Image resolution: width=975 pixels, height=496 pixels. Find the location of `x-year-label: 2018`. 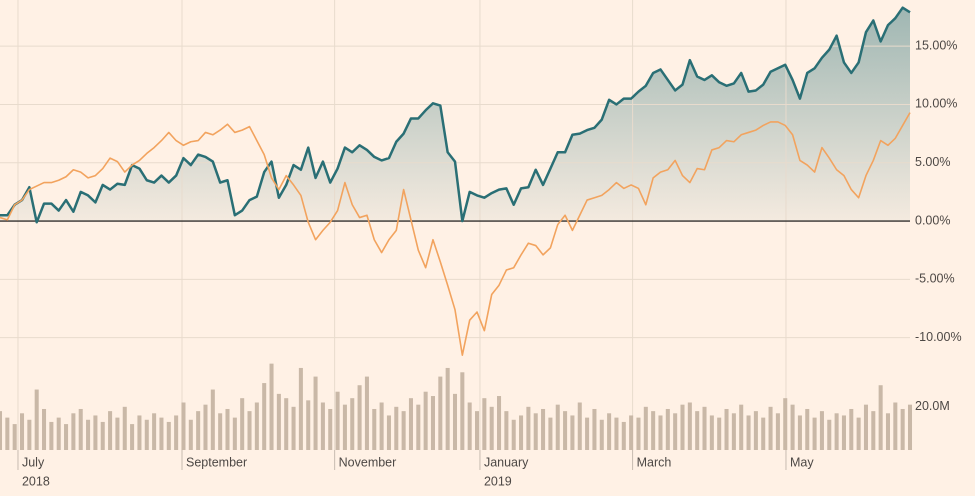

x-year-label: 2018 is located at coordinates (36, 481).